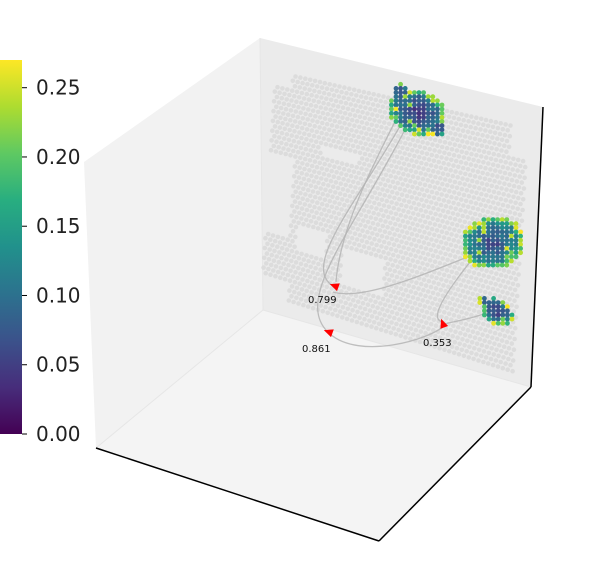 The width and height of the screenshot is (600, 577). What do you see at coordinates (399, 276) in the screenshot?
I see `trajectory-curve` at bounding box center [399, 276].